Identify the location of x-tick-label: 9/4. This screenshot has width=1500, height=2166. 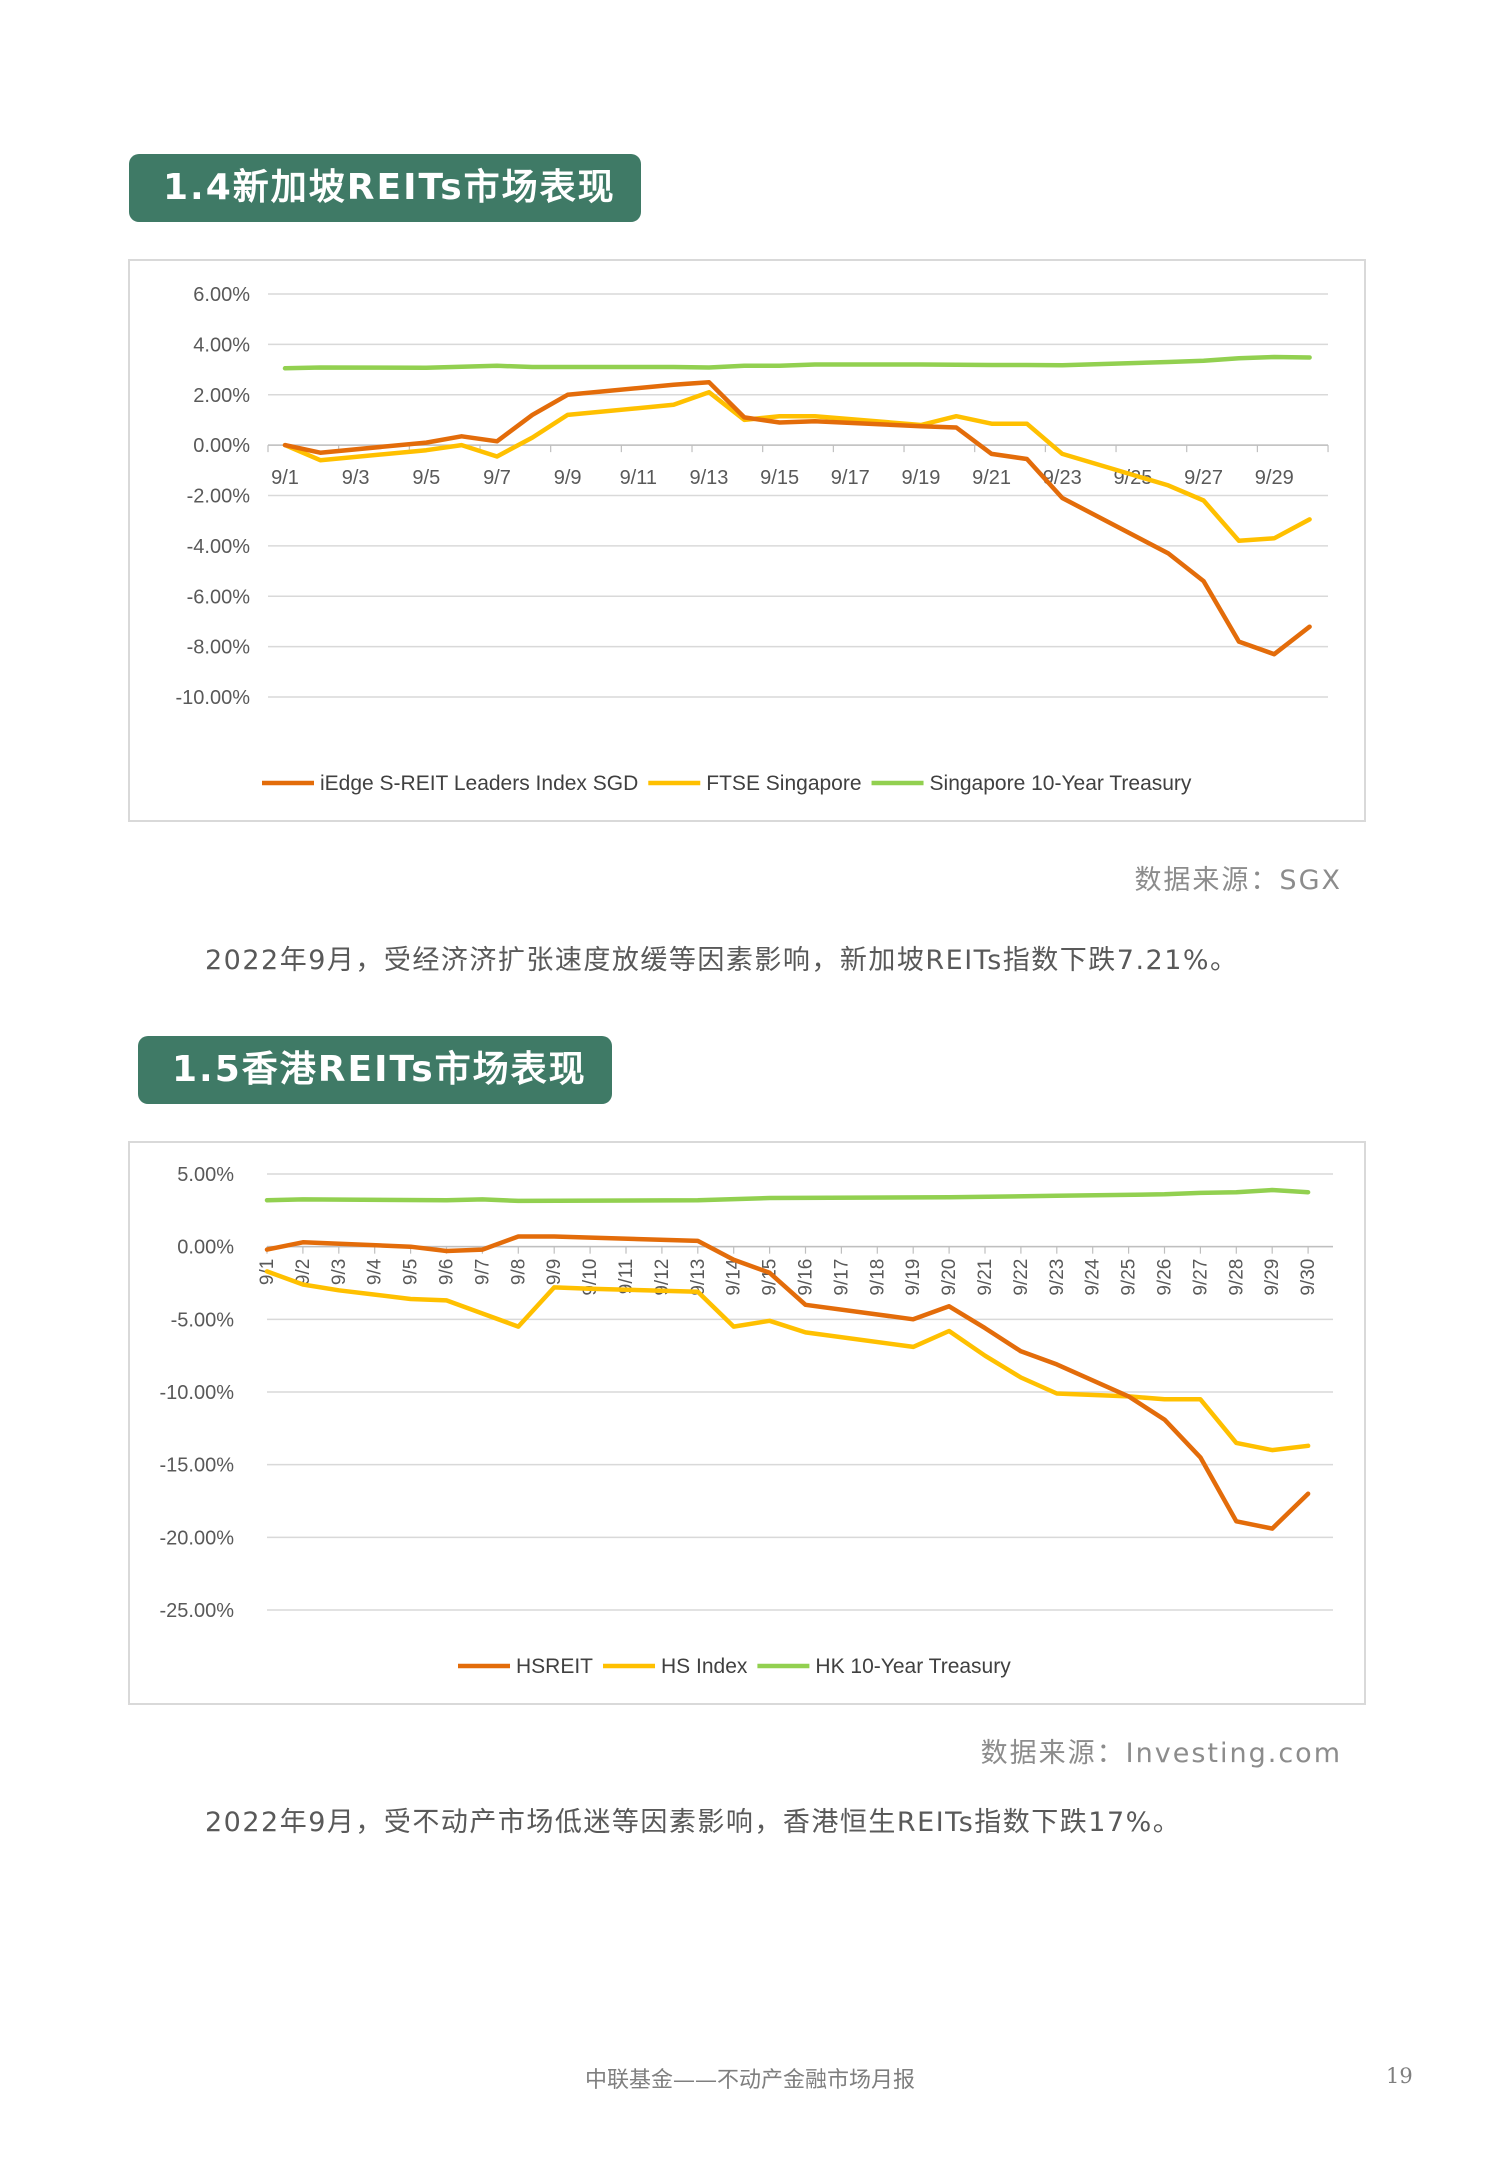
(375, 1271).